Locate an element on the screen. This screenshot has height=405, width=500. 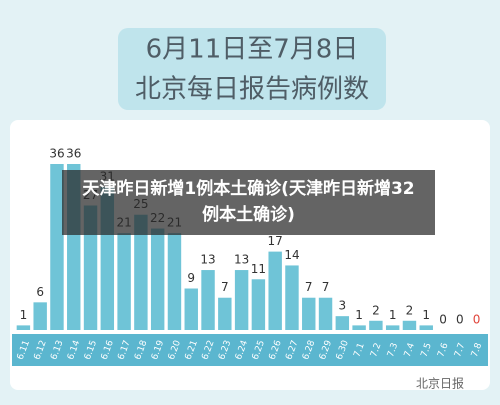
x-tick-label: 7.7 is located at coordinates (460, 350).